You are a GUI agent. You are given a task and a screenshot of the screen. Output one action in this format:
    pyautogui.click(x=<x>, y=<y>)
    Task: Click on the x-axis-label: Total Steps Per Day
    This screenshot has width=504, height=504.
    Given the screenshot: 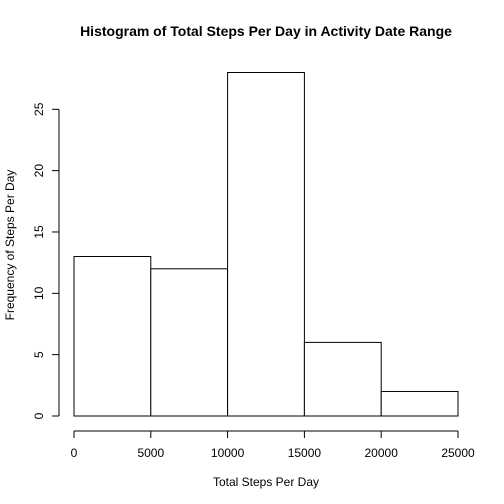 What is the action you would take?
    pyautogui.click(x=266, y=482)
    